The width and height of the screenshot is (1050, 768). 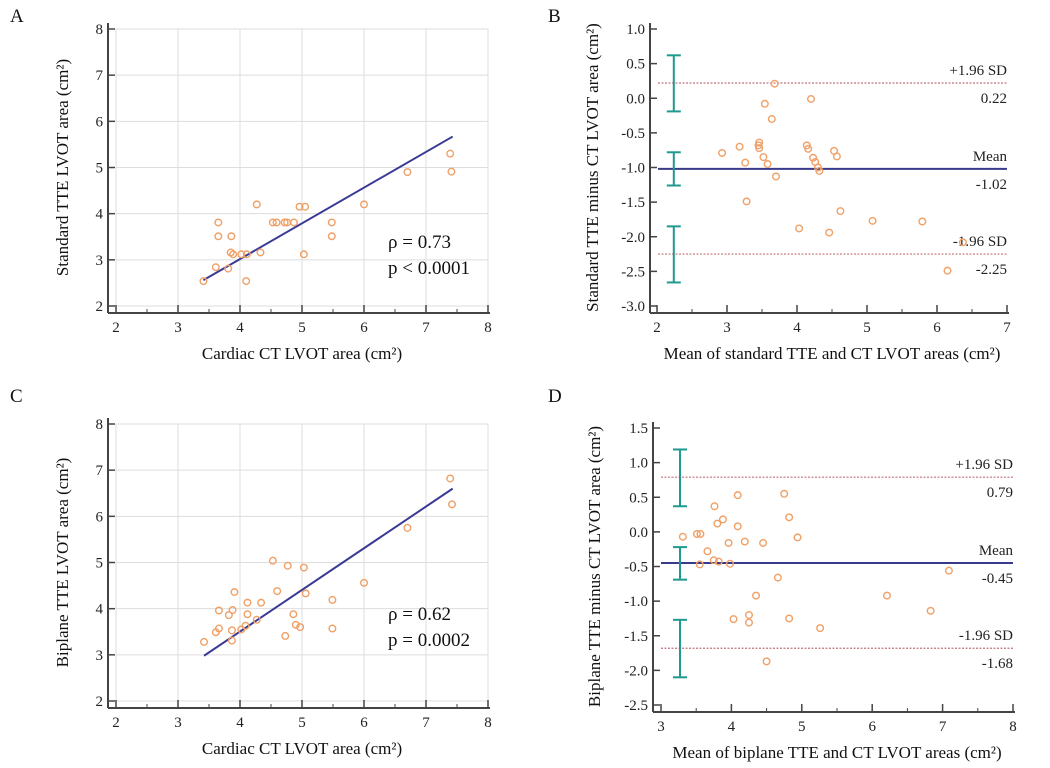 What do you see at coordinates (426, 328) in the screenshot?
I see `x-tick-label: 7` at bounding box center [426, 328].